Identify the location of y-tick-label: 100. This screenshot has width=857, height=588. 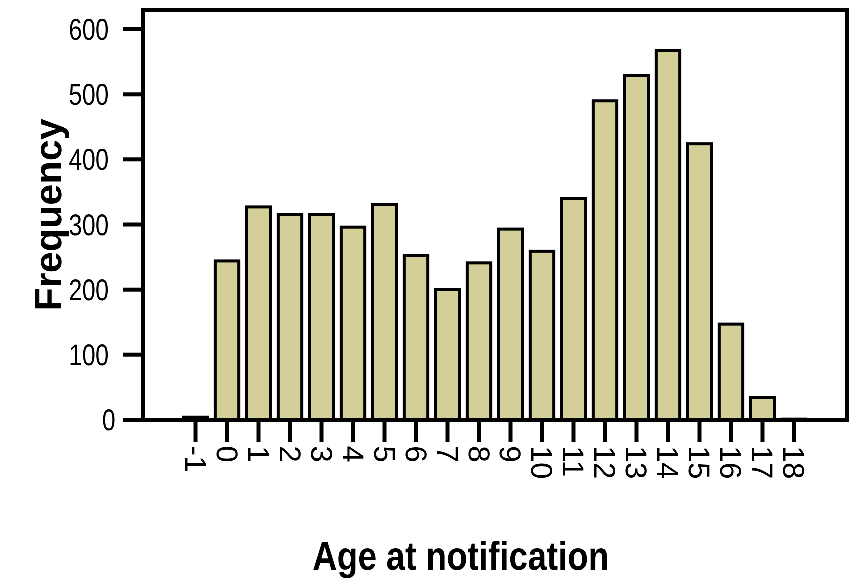
(88, 355).